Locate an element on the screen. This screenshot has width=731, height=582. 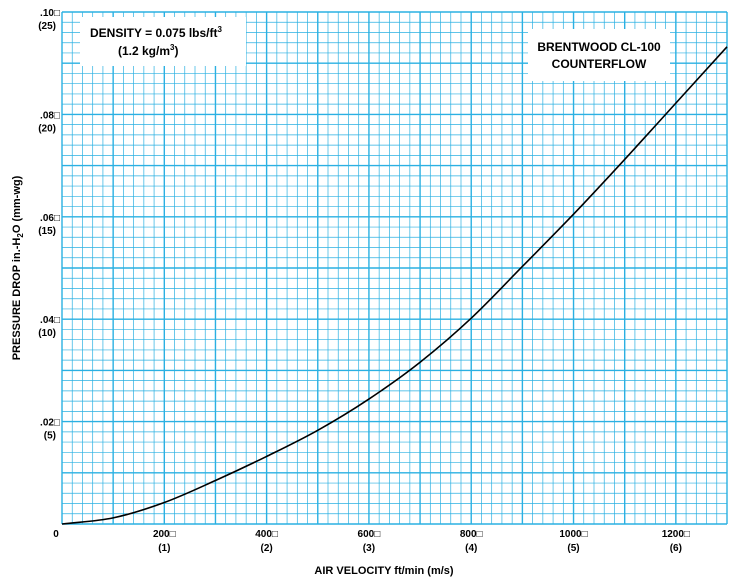
svg-text: (1.2 kg/m3) is located at coordinates (148, 50).